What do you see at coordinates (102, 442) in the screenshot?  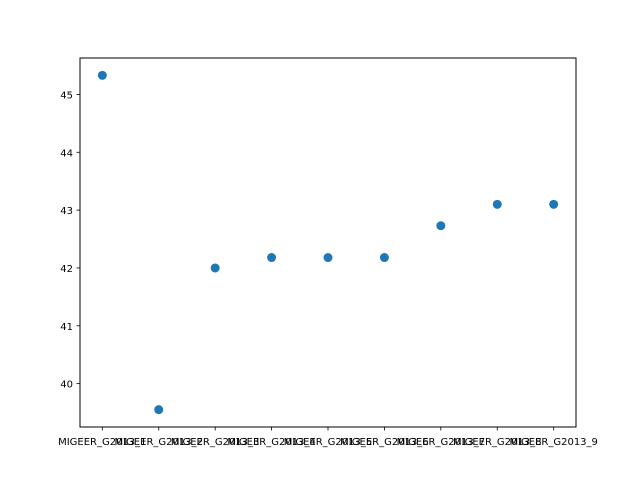 I see `x-tick-label: MIGEER_G2013_1` at bounding box center [102, 442].